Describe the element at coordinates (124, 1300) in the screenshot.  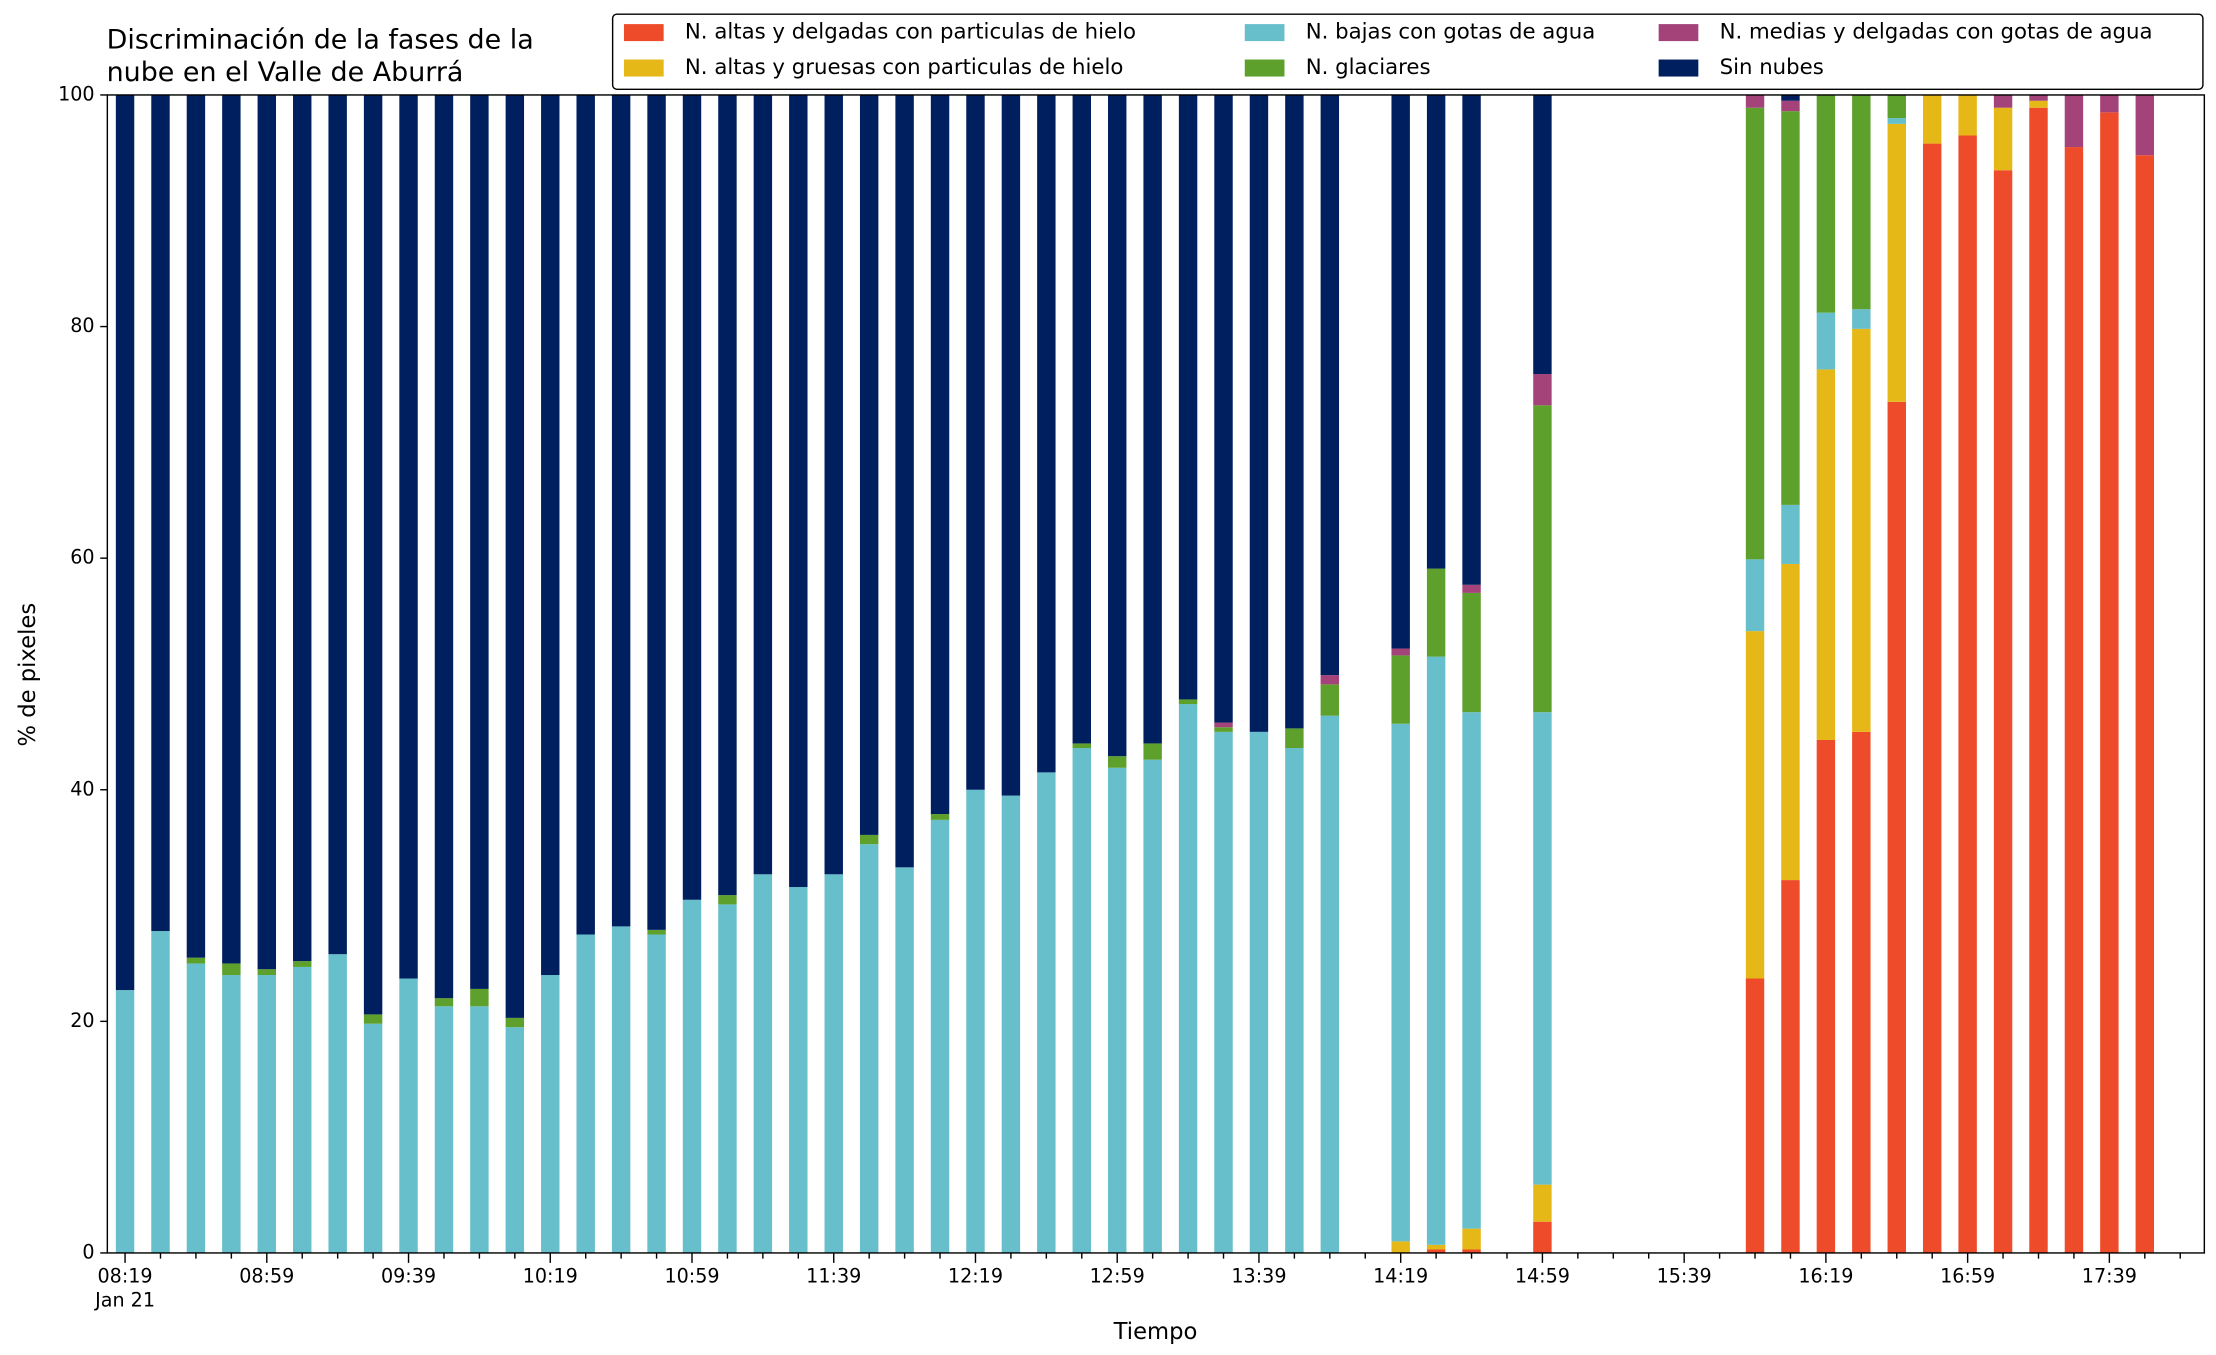
I see `x-date-label: Jan 21` at that location.